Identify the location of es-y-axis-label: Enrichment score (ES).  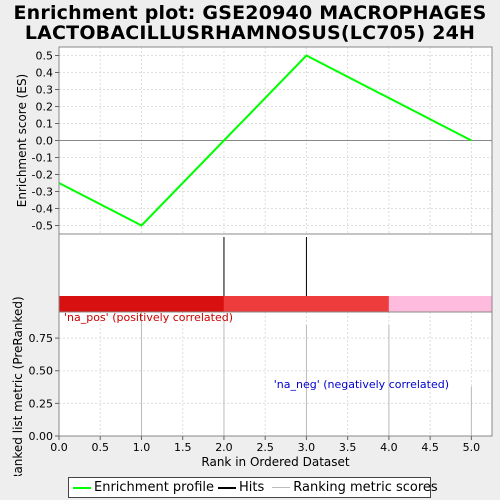
(22, 140).